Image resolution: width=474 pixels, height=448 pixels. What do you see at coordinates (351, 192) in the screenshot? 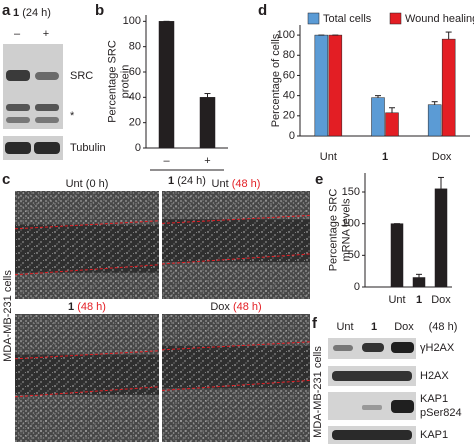
I see `y-tick-label: 150` at bounding box center [351, 192].